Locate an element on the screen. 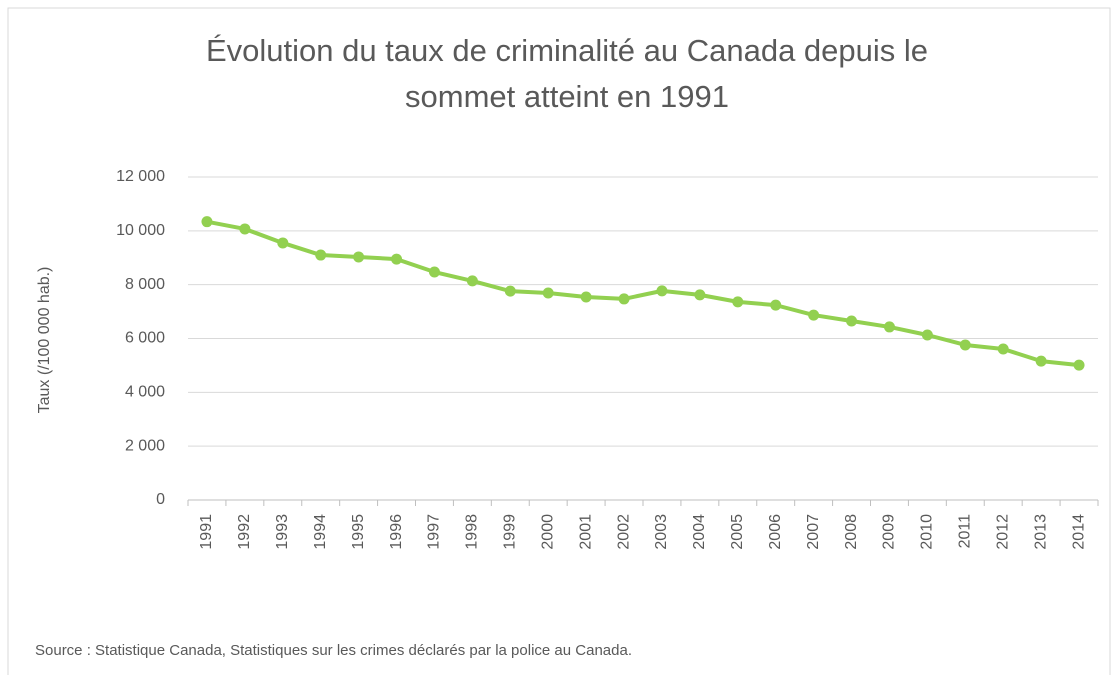 The image size is (1118, 675). x-tick-label: 1991 is located at coordinates (206, 532).